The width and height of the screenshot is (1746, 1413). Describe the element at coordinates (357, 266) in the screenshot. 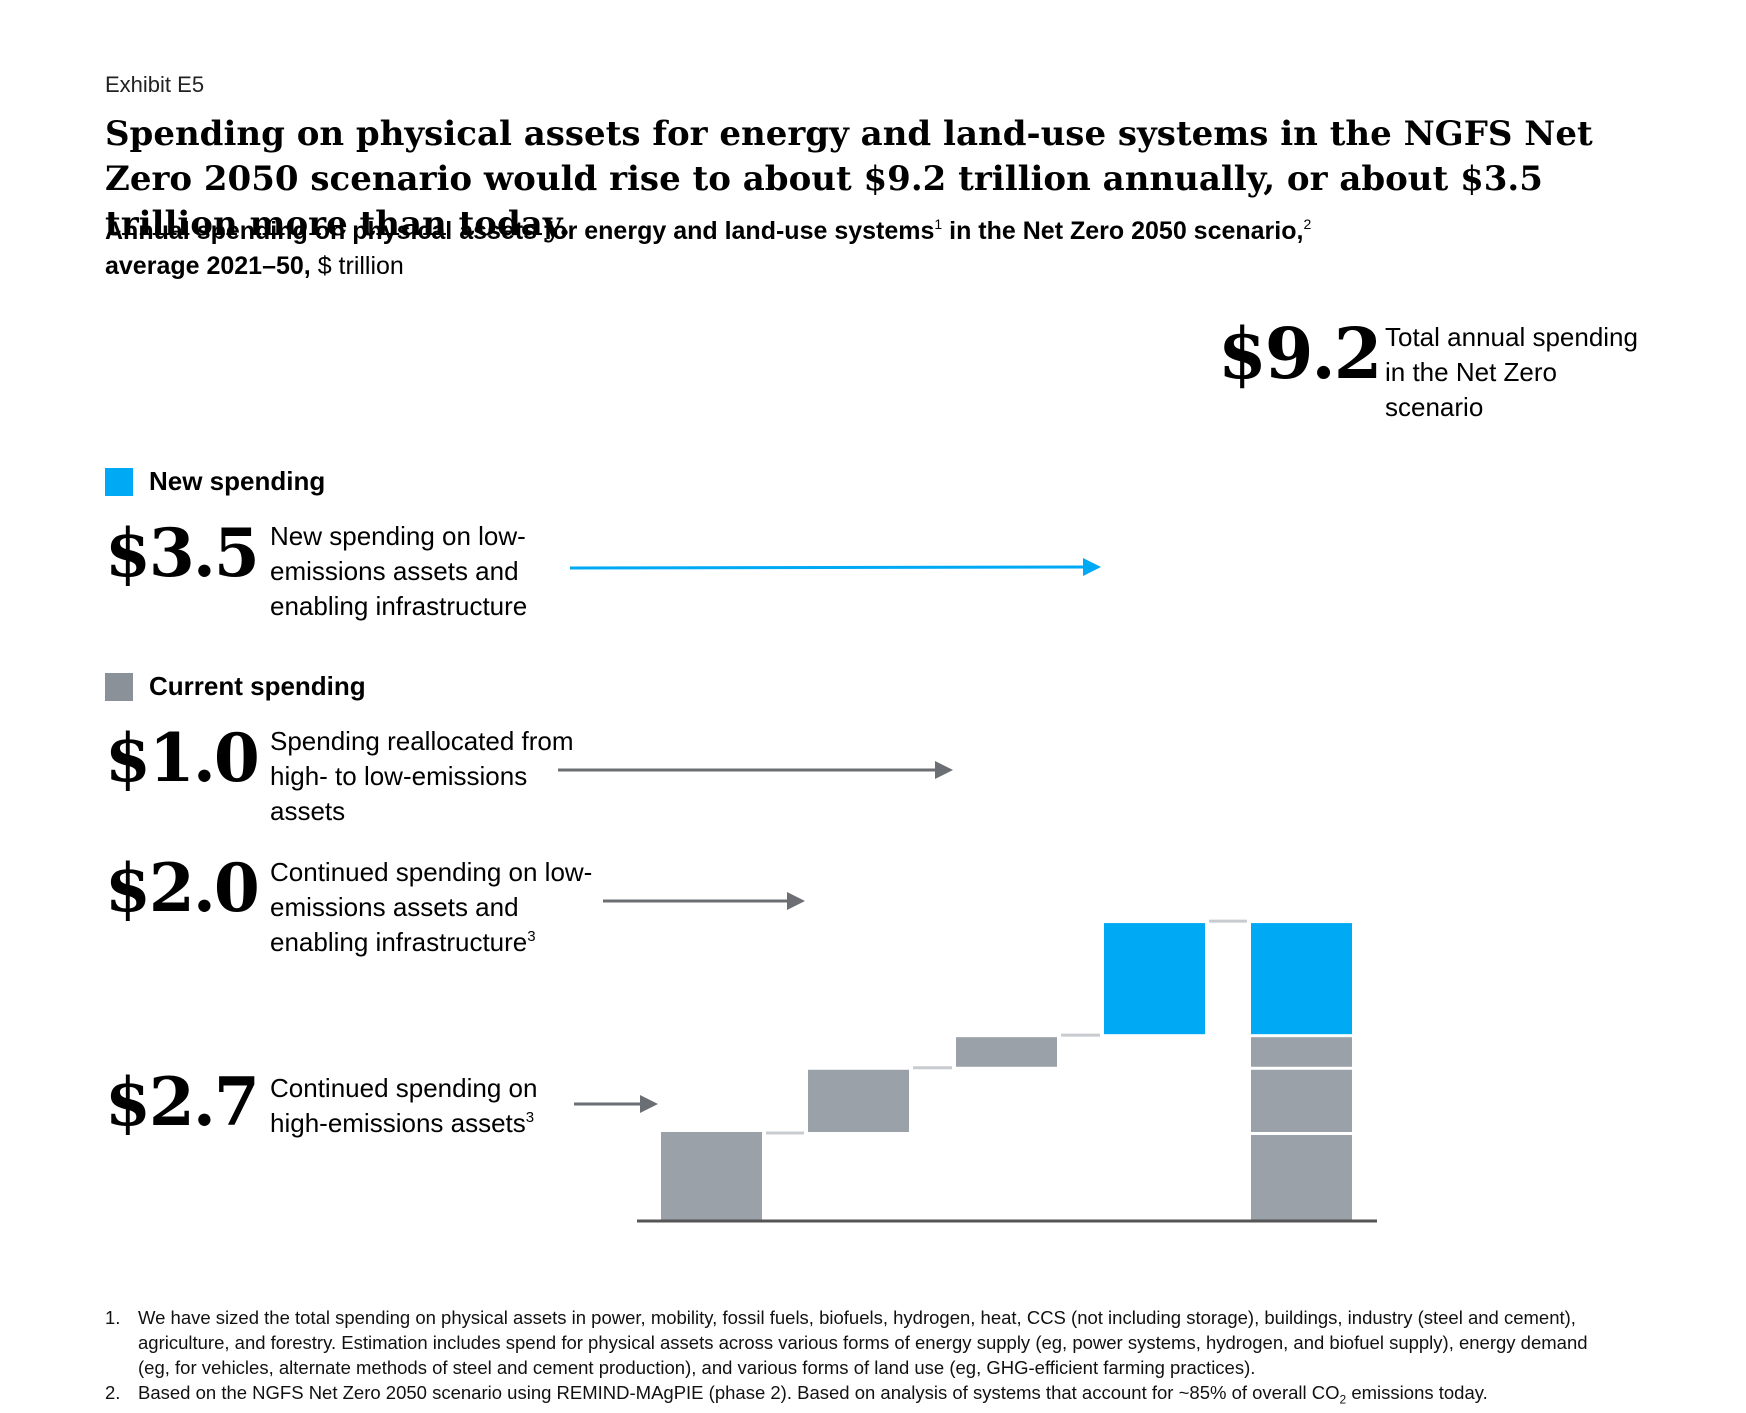

I see `subtitle-unit: $ trillion` at that location.